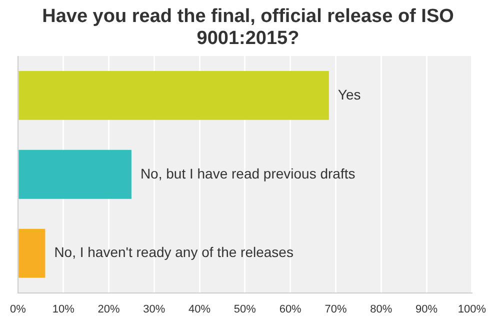 This screenshot has width=496, height=330. Describe the element at coordinates (335, 309) in the screenshot. I see `x-tick-label: 70%` at that location.